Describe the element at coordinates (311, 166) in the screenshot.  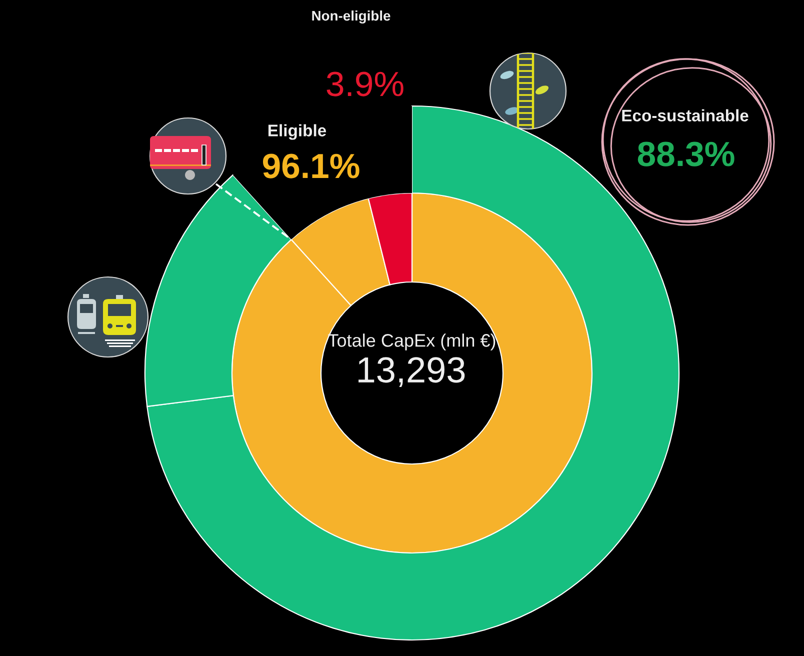
I see `text: 96.1%` at that location.